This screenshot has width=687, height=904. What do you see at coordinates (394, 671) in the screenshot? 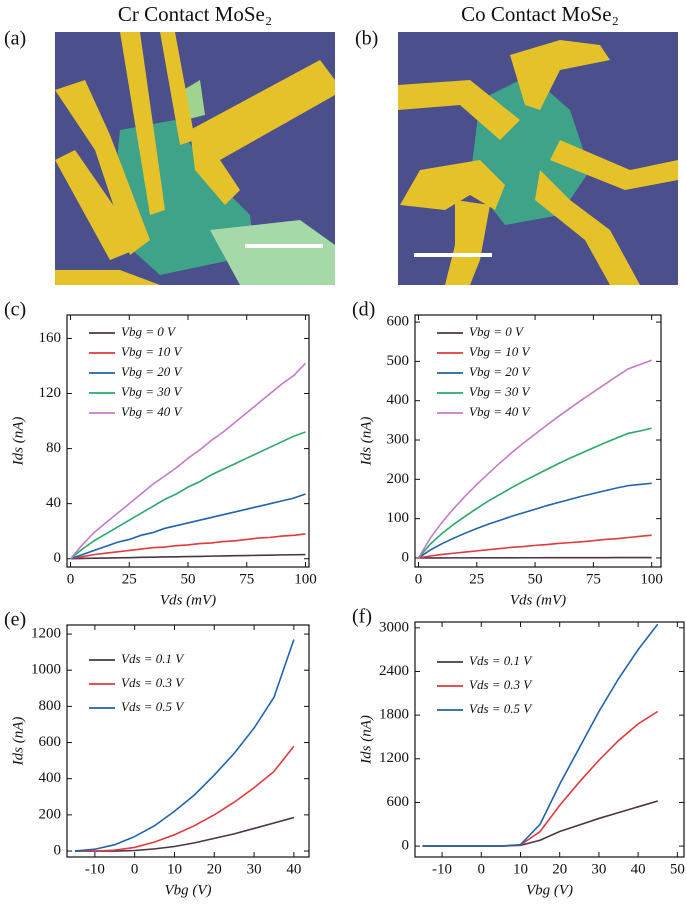
I see `y-tick-label: 2400` at bounding box center [394, 671].